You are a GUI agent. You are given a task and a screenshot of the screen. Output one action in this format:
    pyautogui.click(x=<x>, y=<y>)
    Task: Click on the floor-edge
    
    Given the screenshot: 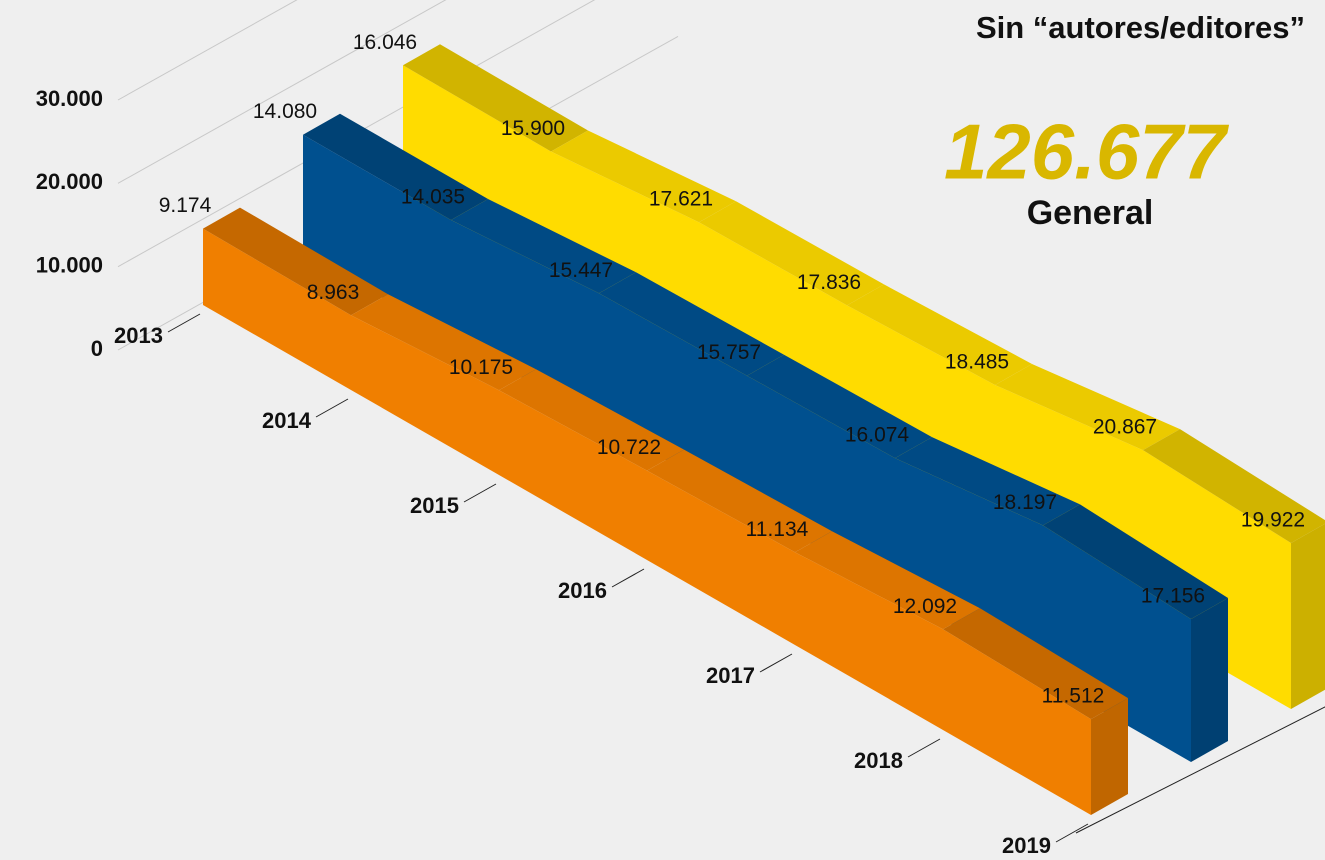 What is the action you would take?
    pyautogui.click(x=1200, y=770)
    